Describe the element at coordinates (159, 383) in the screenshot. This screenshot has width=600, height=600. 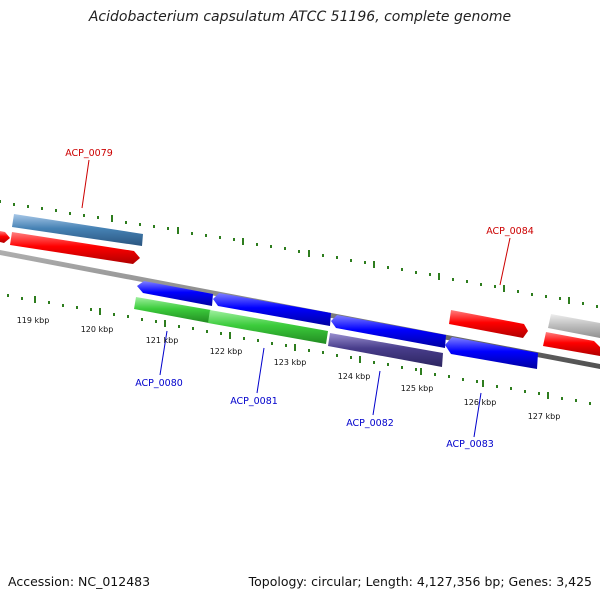
I see `gene-label-acp-0080: ACP_0080` at that location.